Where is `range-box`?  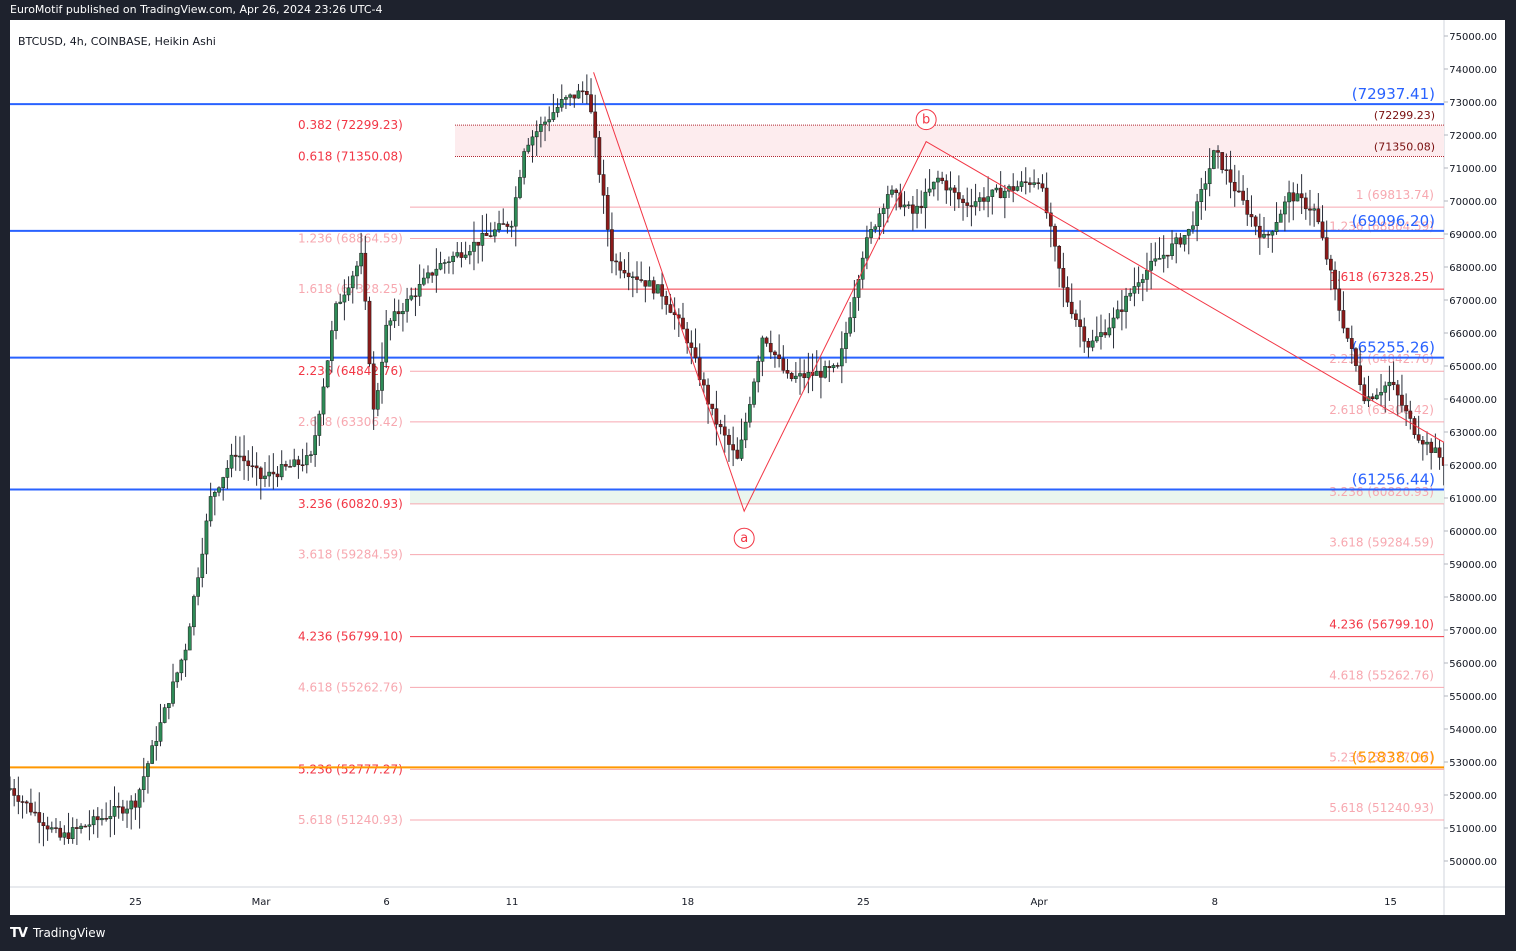 range-box is located at coordinates (949, 141).